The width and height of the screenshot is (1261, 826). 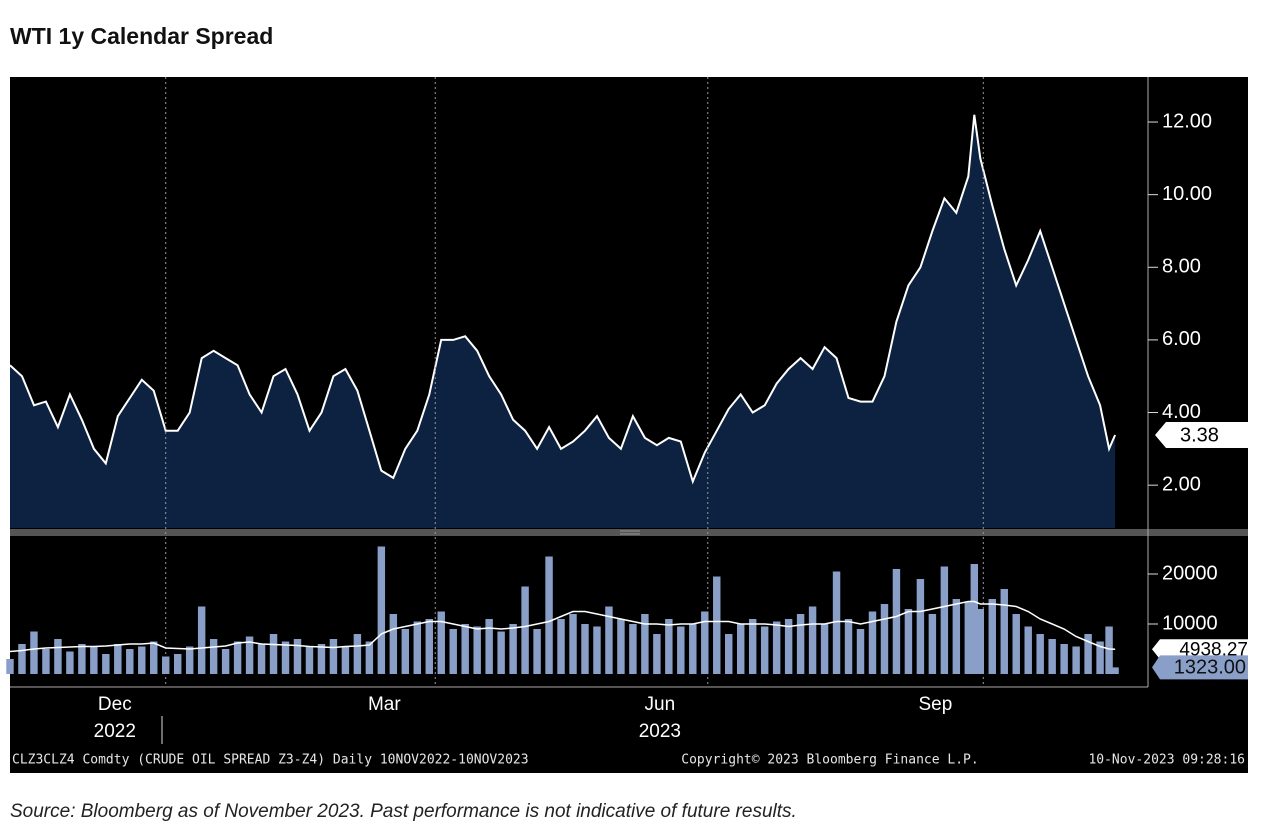 I want to click on x-tick-label: Sep, so click(x=935, y=704).